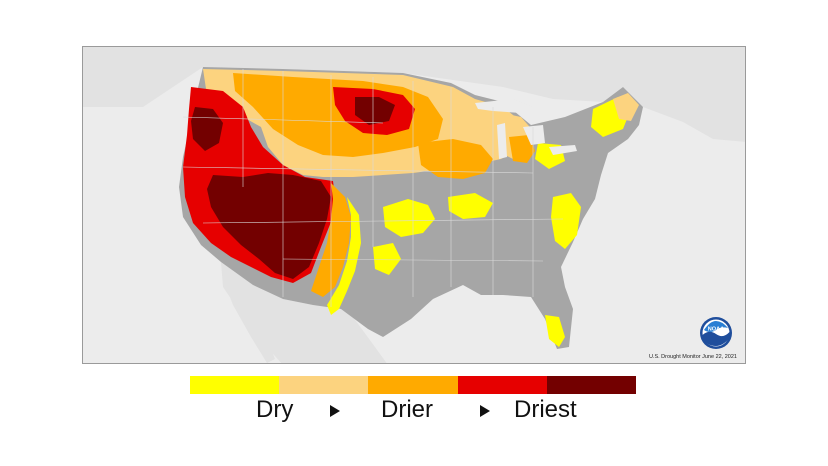 The image size is (828, 466). Describe the element at coordinates (716, 330) in the screenshot. I see `noaa-logo-text: NOAA` at that location.